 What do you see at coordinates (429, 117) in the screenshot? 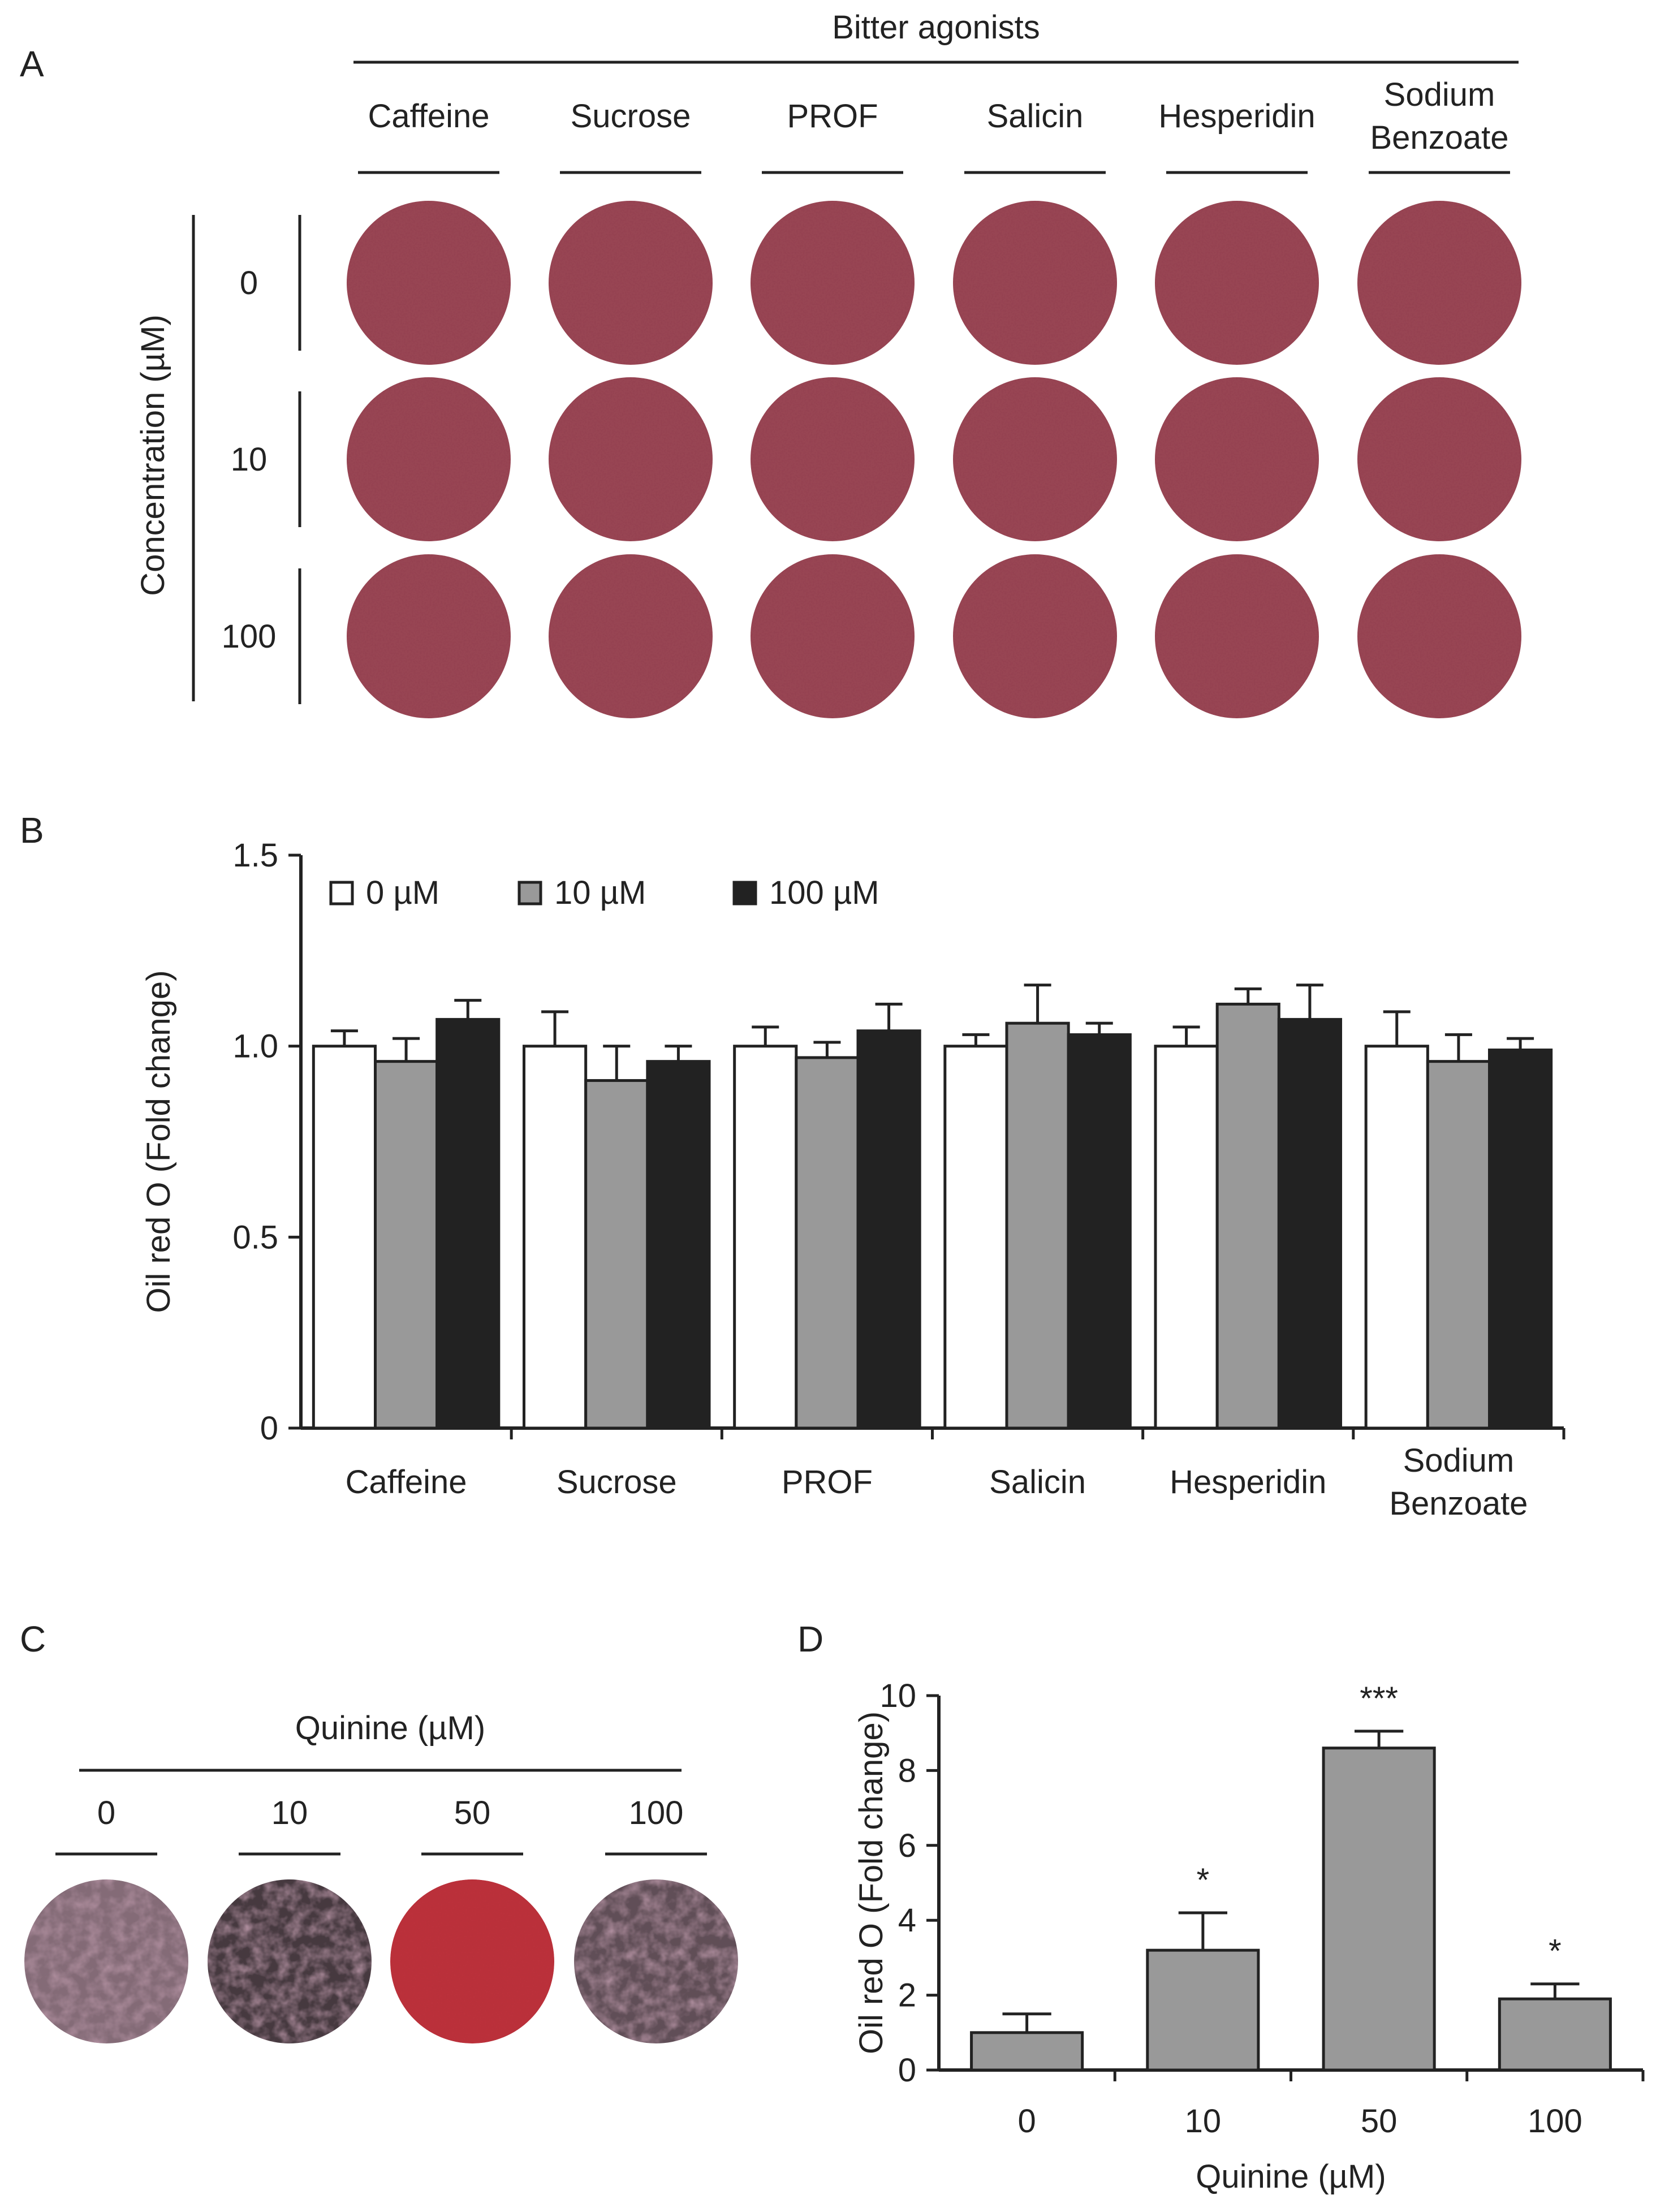
I see `compound-header-caffeine: Caffeine` at bounding box center [429, 117].